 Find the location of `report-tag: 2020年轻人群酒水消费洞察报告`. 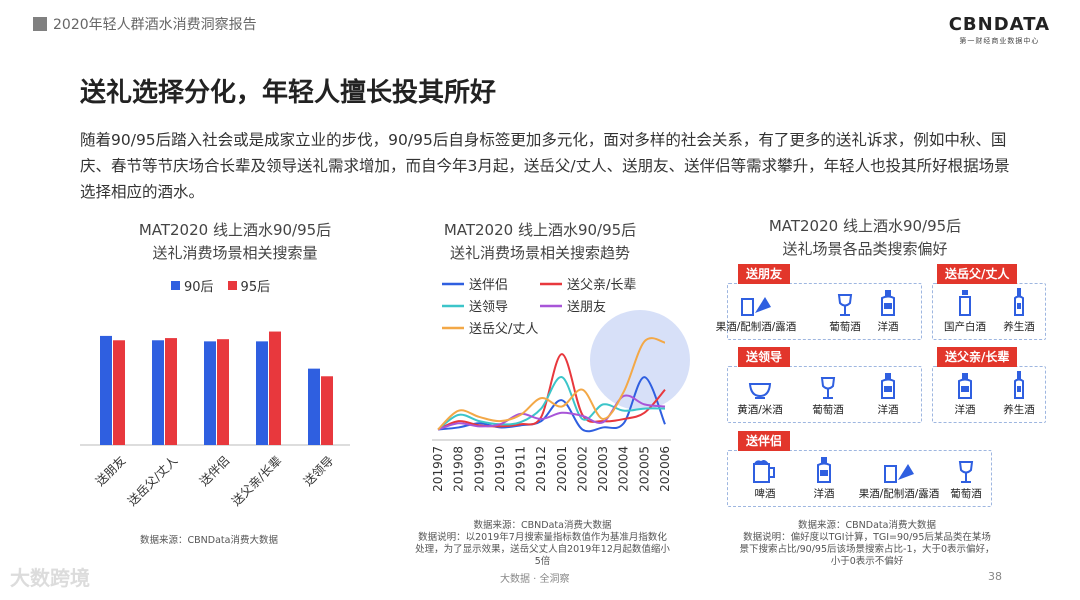

report-tag: 2020年轻人群酒水消费洞察报告 is located at coordinates (145, 24).